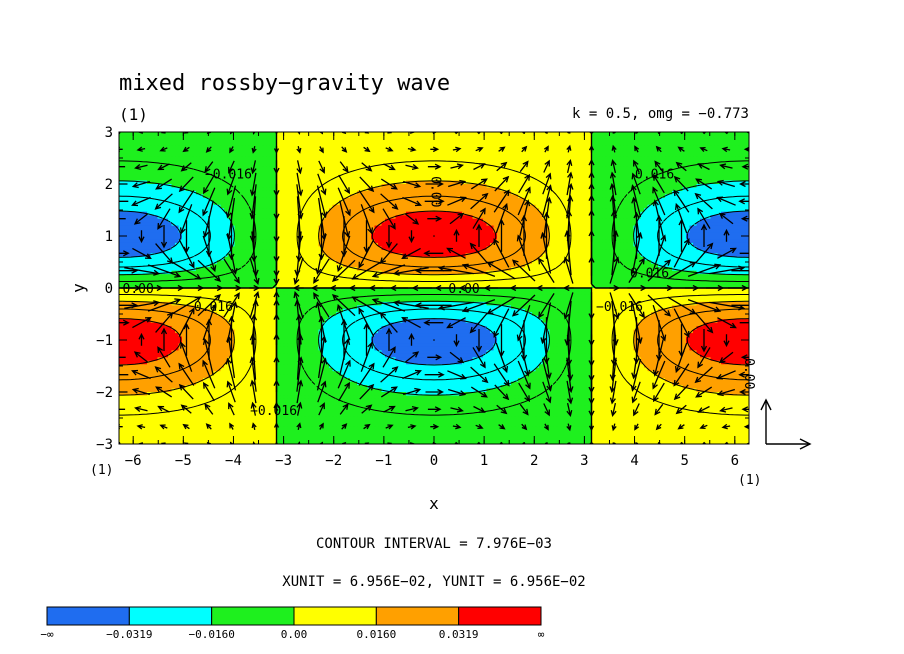 The height and width of the screenshot is (654, 904). I want to click on chart-subtitle: k = 0.5, omg = −0.773, so click(660, 114).